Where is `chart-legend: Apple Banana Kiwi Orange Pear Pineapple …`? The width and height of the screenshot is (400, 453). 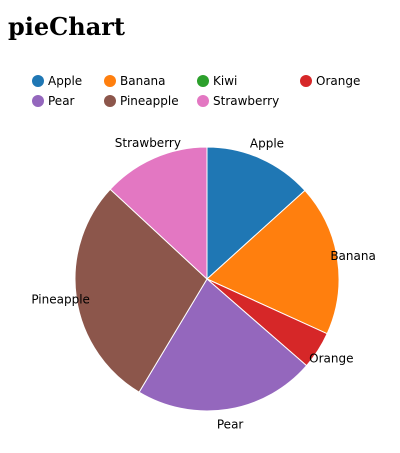
chart-legend: Apple Banana Kiwi Orange Pear Pineapple … is located at coordinates (216, 92).